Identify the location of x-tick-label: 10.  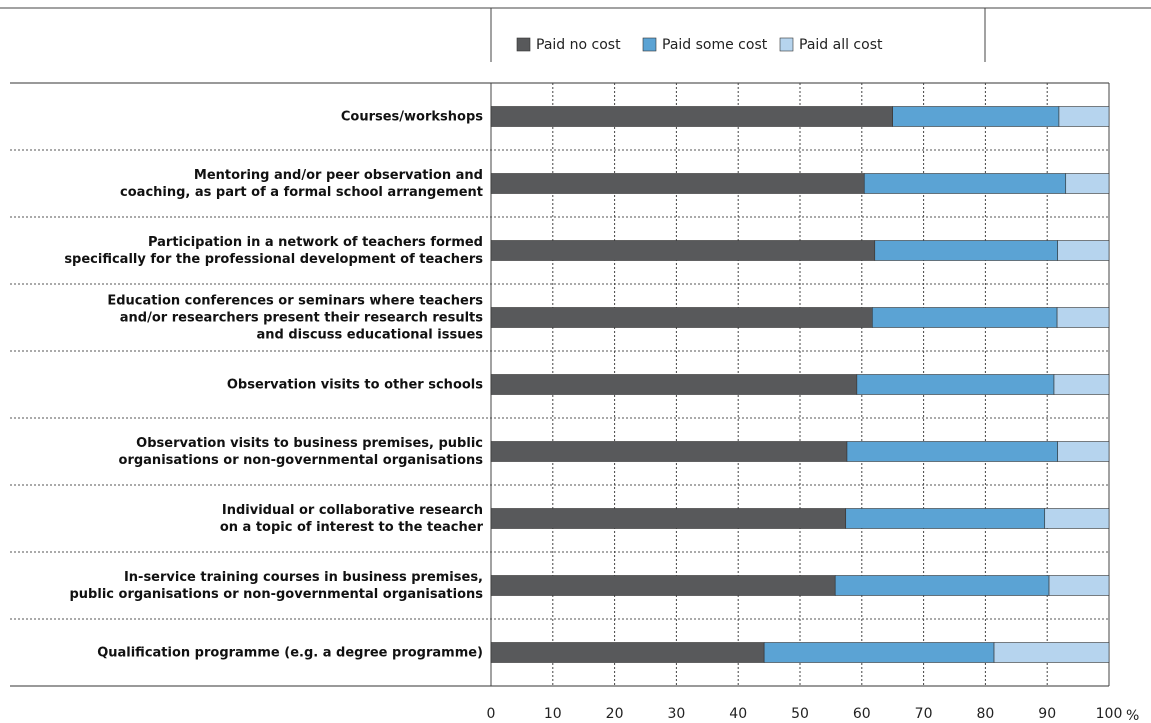
(553, 714).